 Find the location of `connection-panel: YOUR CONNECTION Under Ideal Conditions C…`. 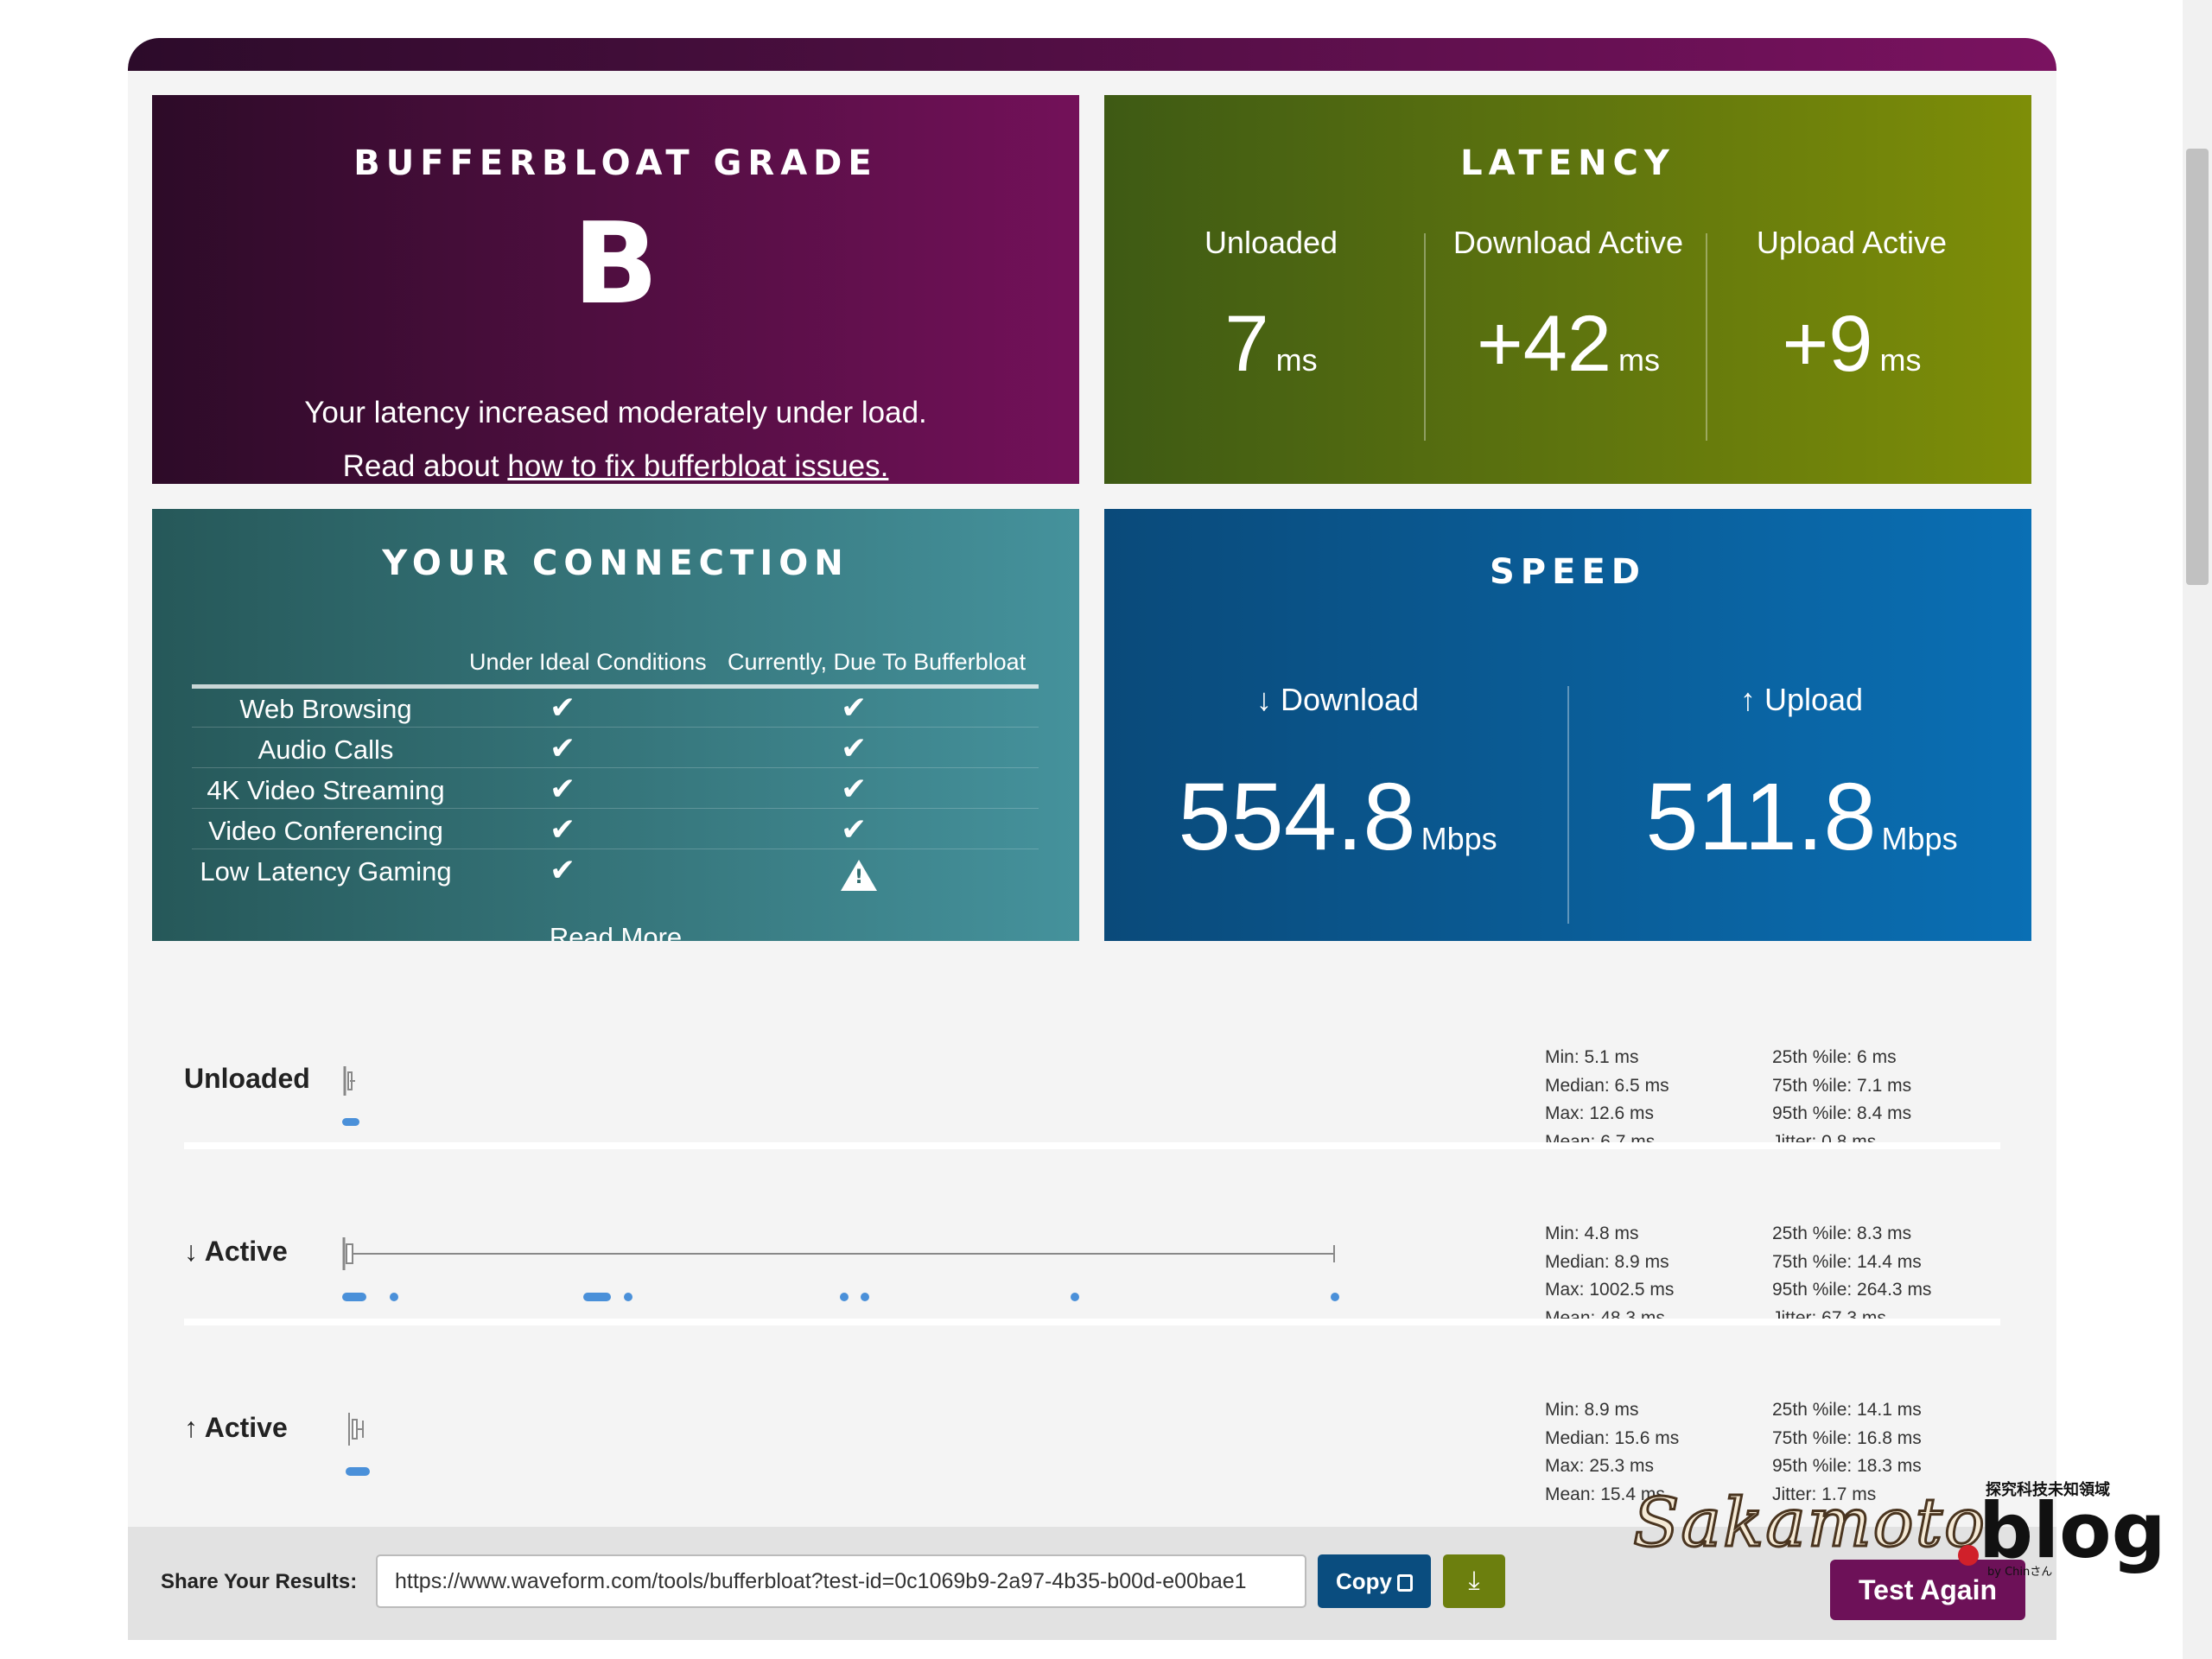

connection-panel: YOUR CONNECTION Under Ideal Conditions C… is located at coordinates (615, 725).